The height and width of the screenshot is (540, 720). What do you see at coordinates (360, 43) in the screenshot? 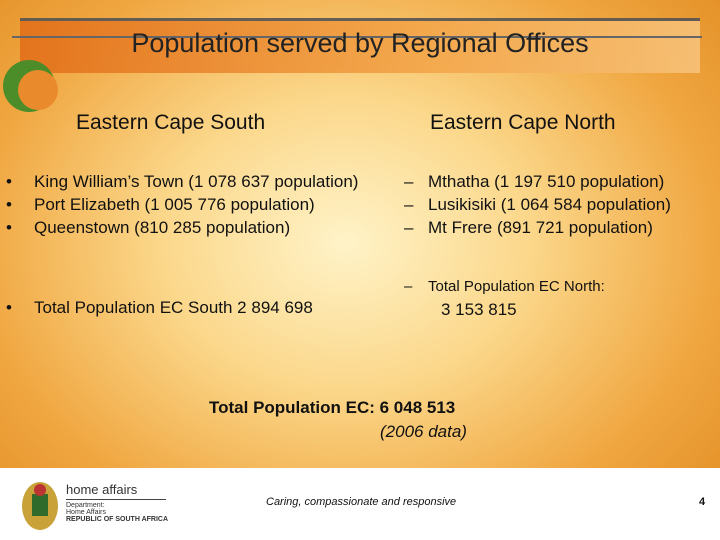
I see `slide-title: Population served by Regional Offices` at bounding box center [360, 43].